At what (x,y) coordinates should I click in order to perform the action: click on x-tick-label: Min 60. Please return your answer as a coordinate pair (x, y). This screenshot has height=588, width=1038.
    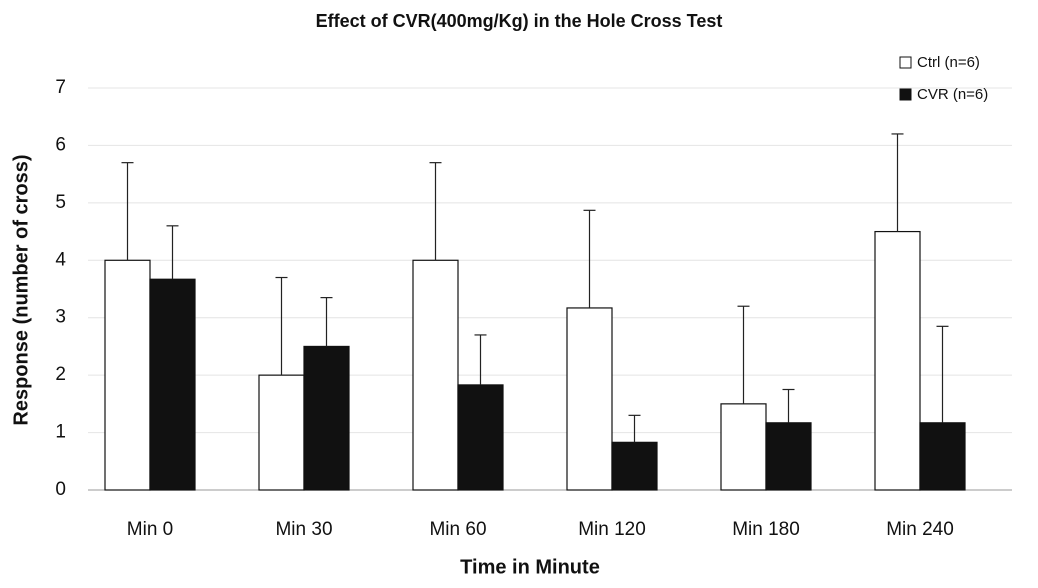
    Looking at the image, I should click on (457, 529).